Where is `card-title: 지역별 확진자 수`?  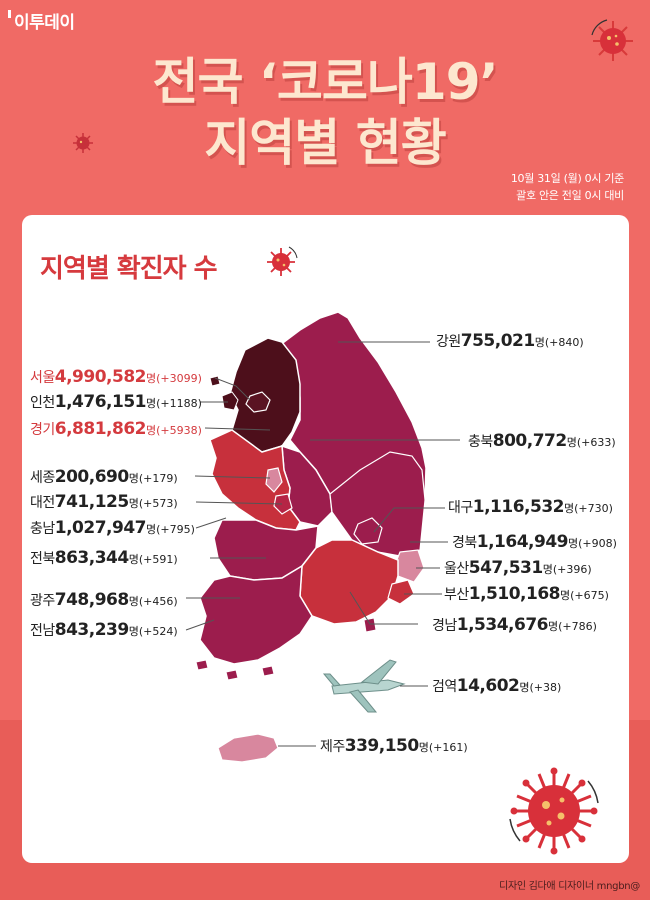 card-title: 지역별 확진자 수 is located at coordinates (129, 269).